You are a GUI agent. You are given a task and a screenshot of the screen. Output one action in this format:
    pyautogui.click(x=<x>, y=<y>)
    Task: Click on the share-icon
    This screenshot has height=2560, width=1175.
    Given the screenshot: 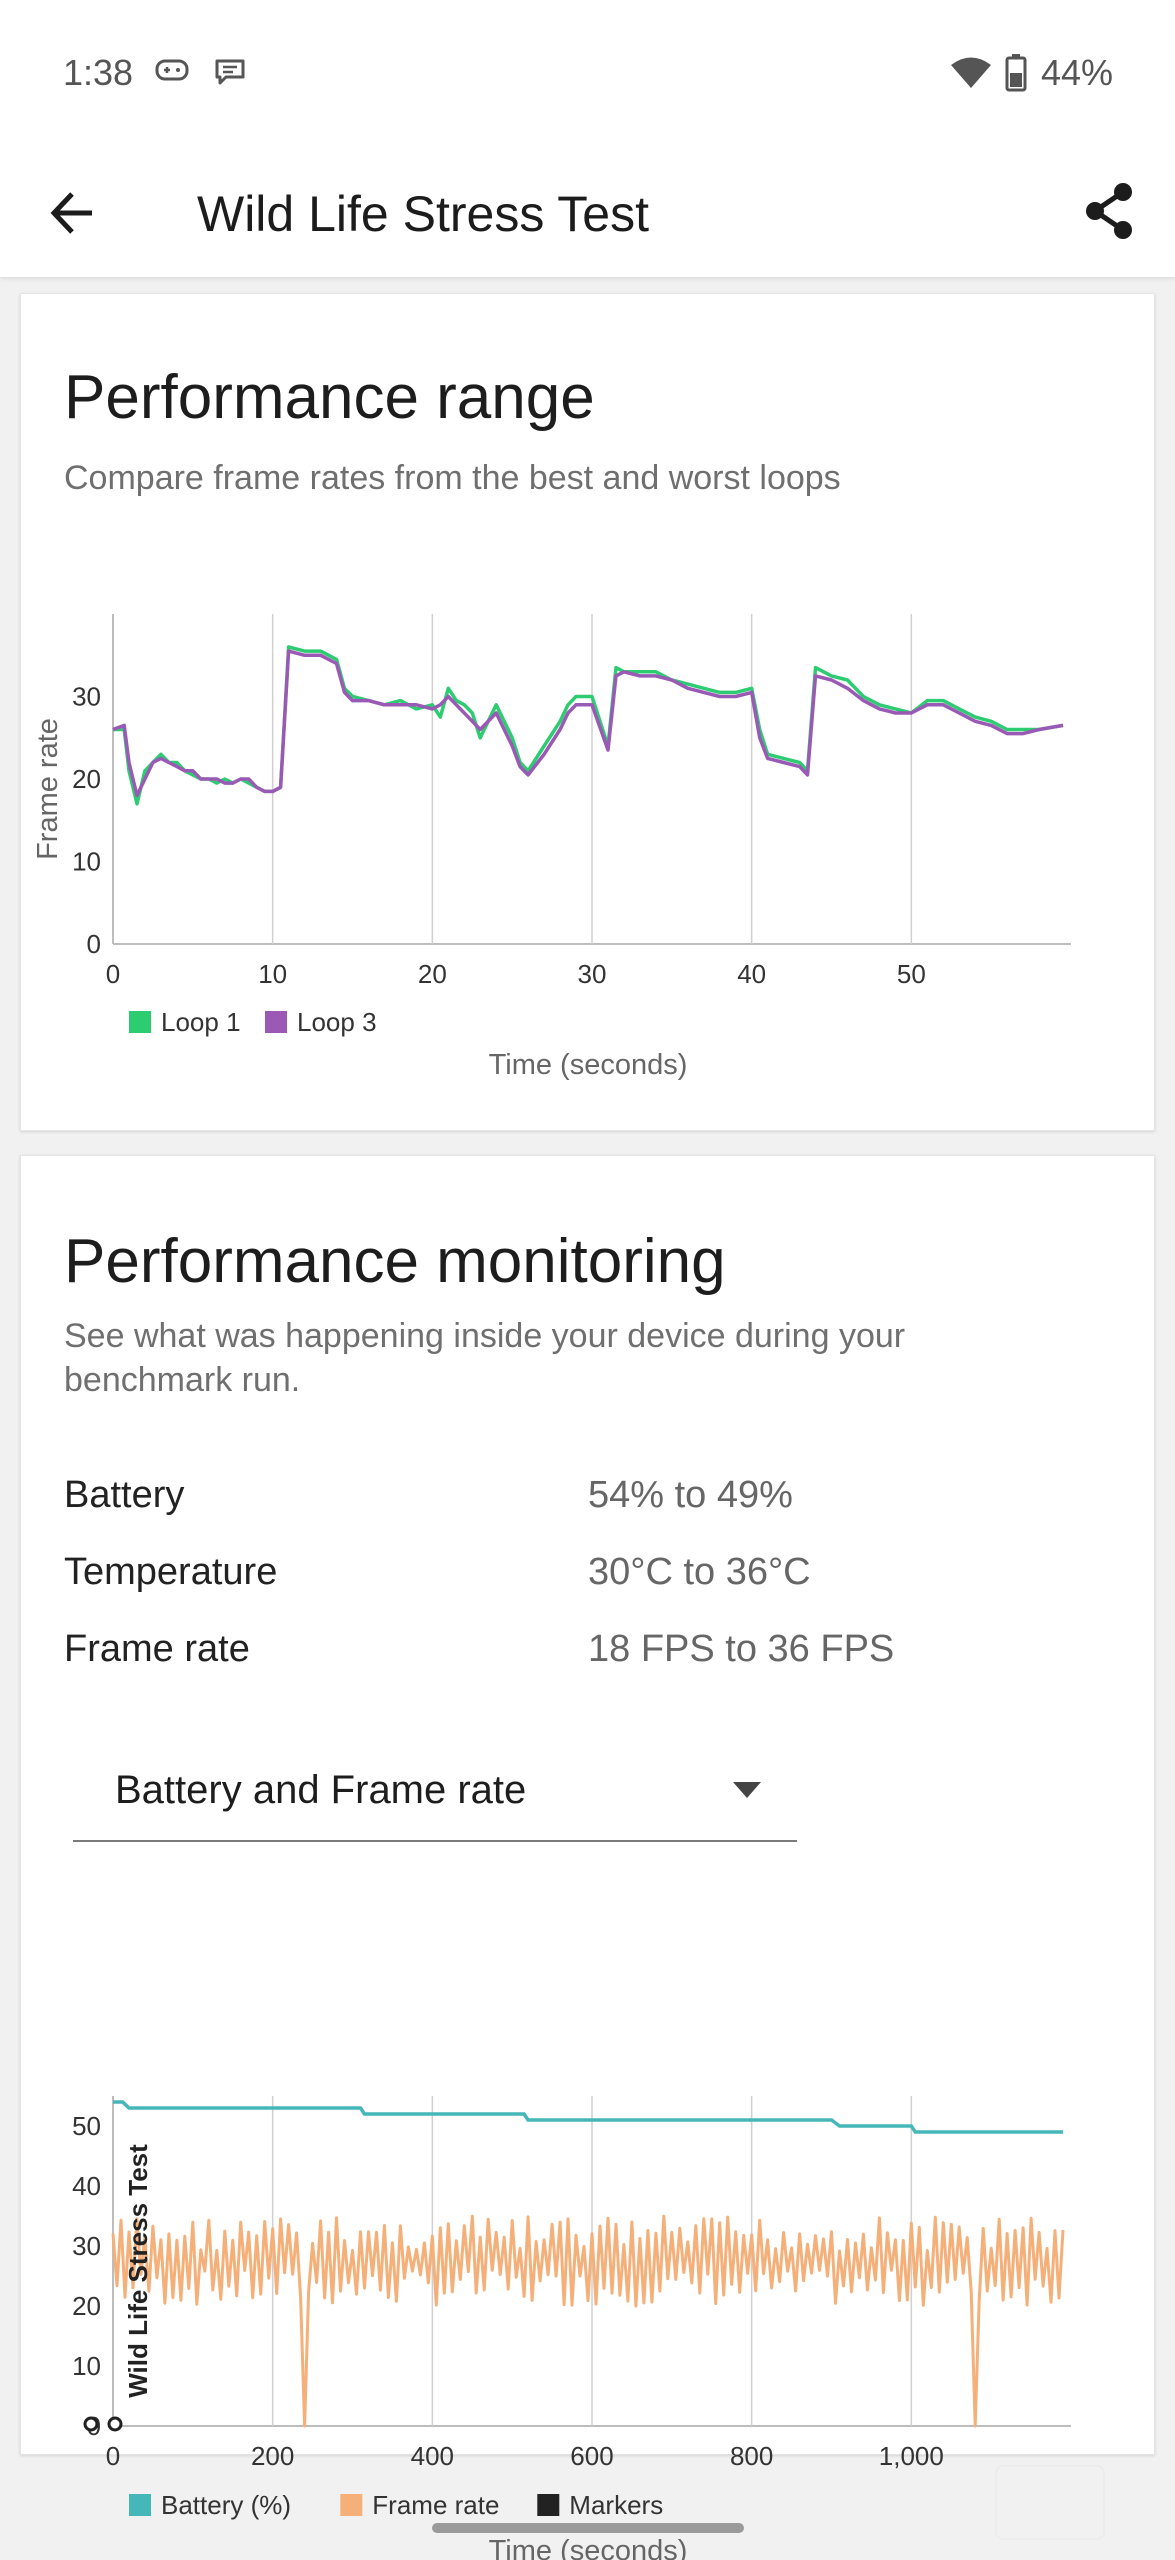 What is the action you would take?
    pyautogui.click(x=1110, y=211)
    